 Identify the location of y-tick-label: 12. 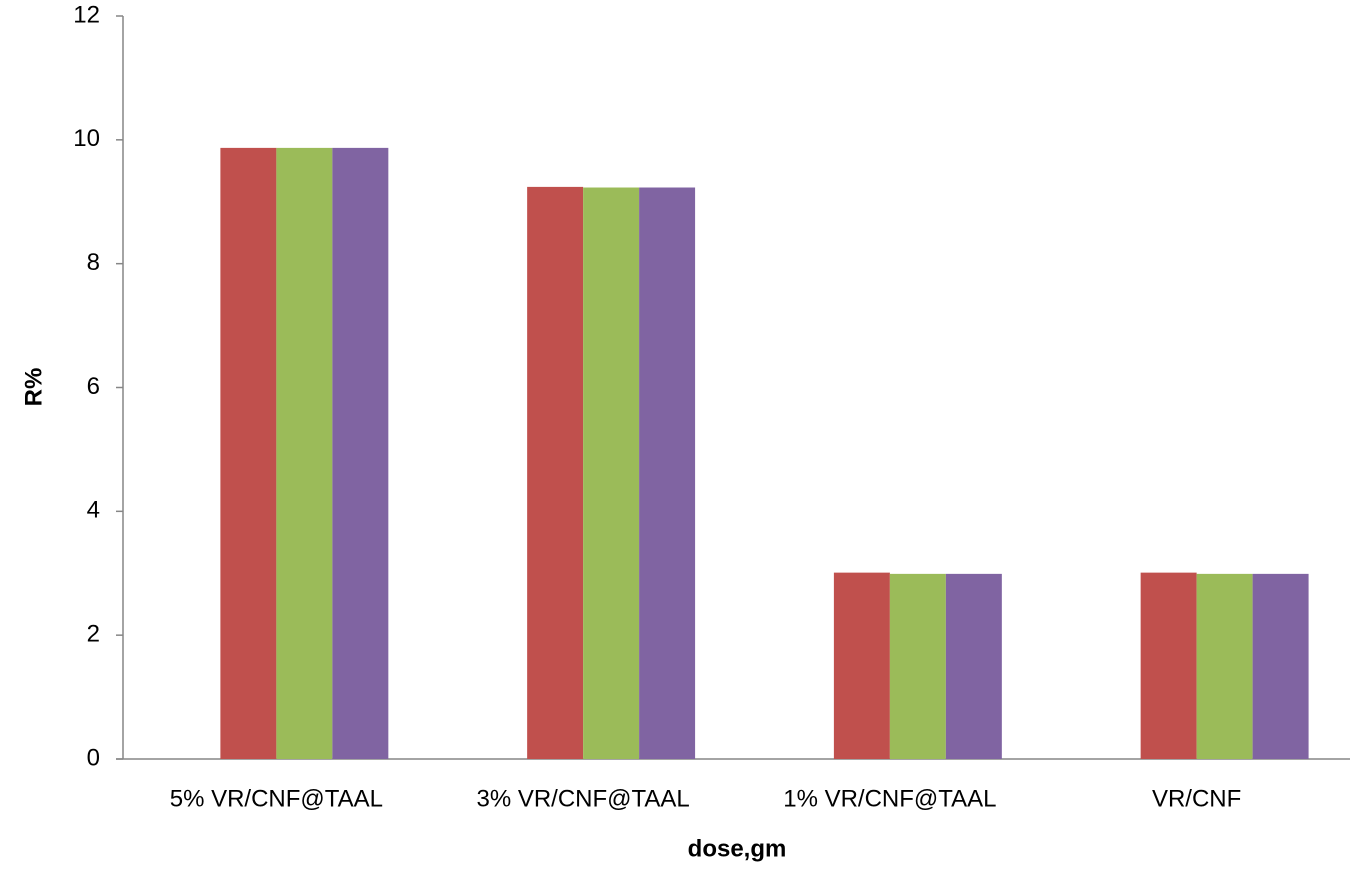
(86, 14).